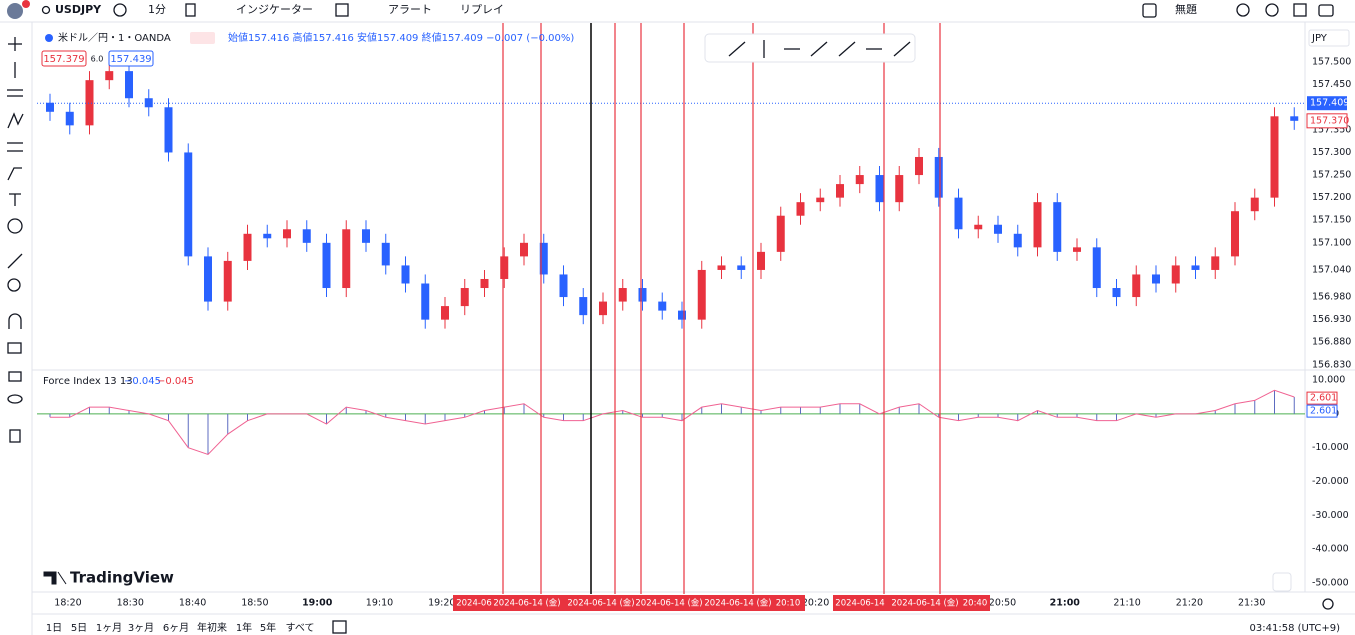  Describe the element at coordinates (1186, 9) in the screenshot. I see `layout-name: 無題` at that location.